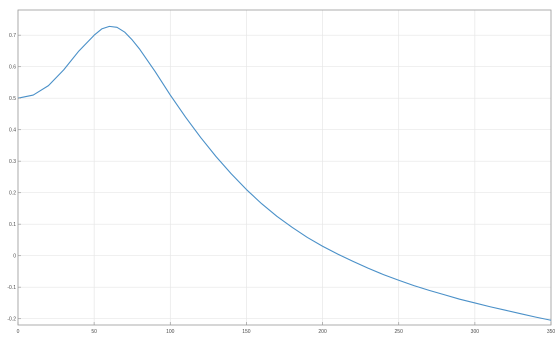 This screenshot has height=343, width=559. What do you see at coordinates (14, 177) in the screenshot?
I see `y-axis-ticks: -0.2 -0.1 0 0.1 0.2 0.3 0.4 0.5 0.6 0.7` at bounding box center [14, 177].